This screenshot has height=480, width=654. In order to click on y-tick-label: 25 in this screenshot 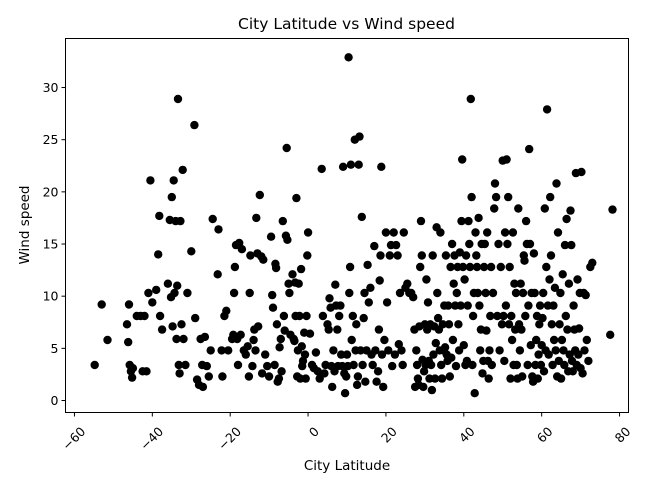, I will do `click(51, 139)`.